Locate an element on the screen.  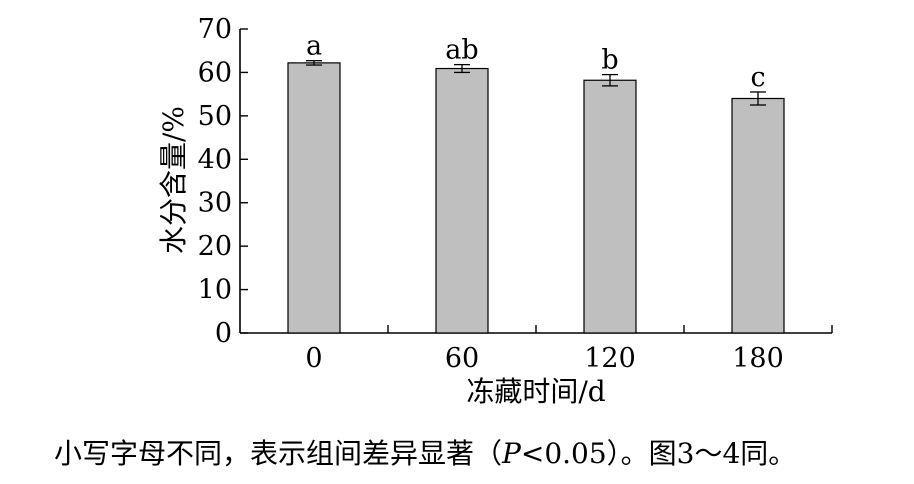
x-tick-label: 120 is located at coordinates (610, 358).